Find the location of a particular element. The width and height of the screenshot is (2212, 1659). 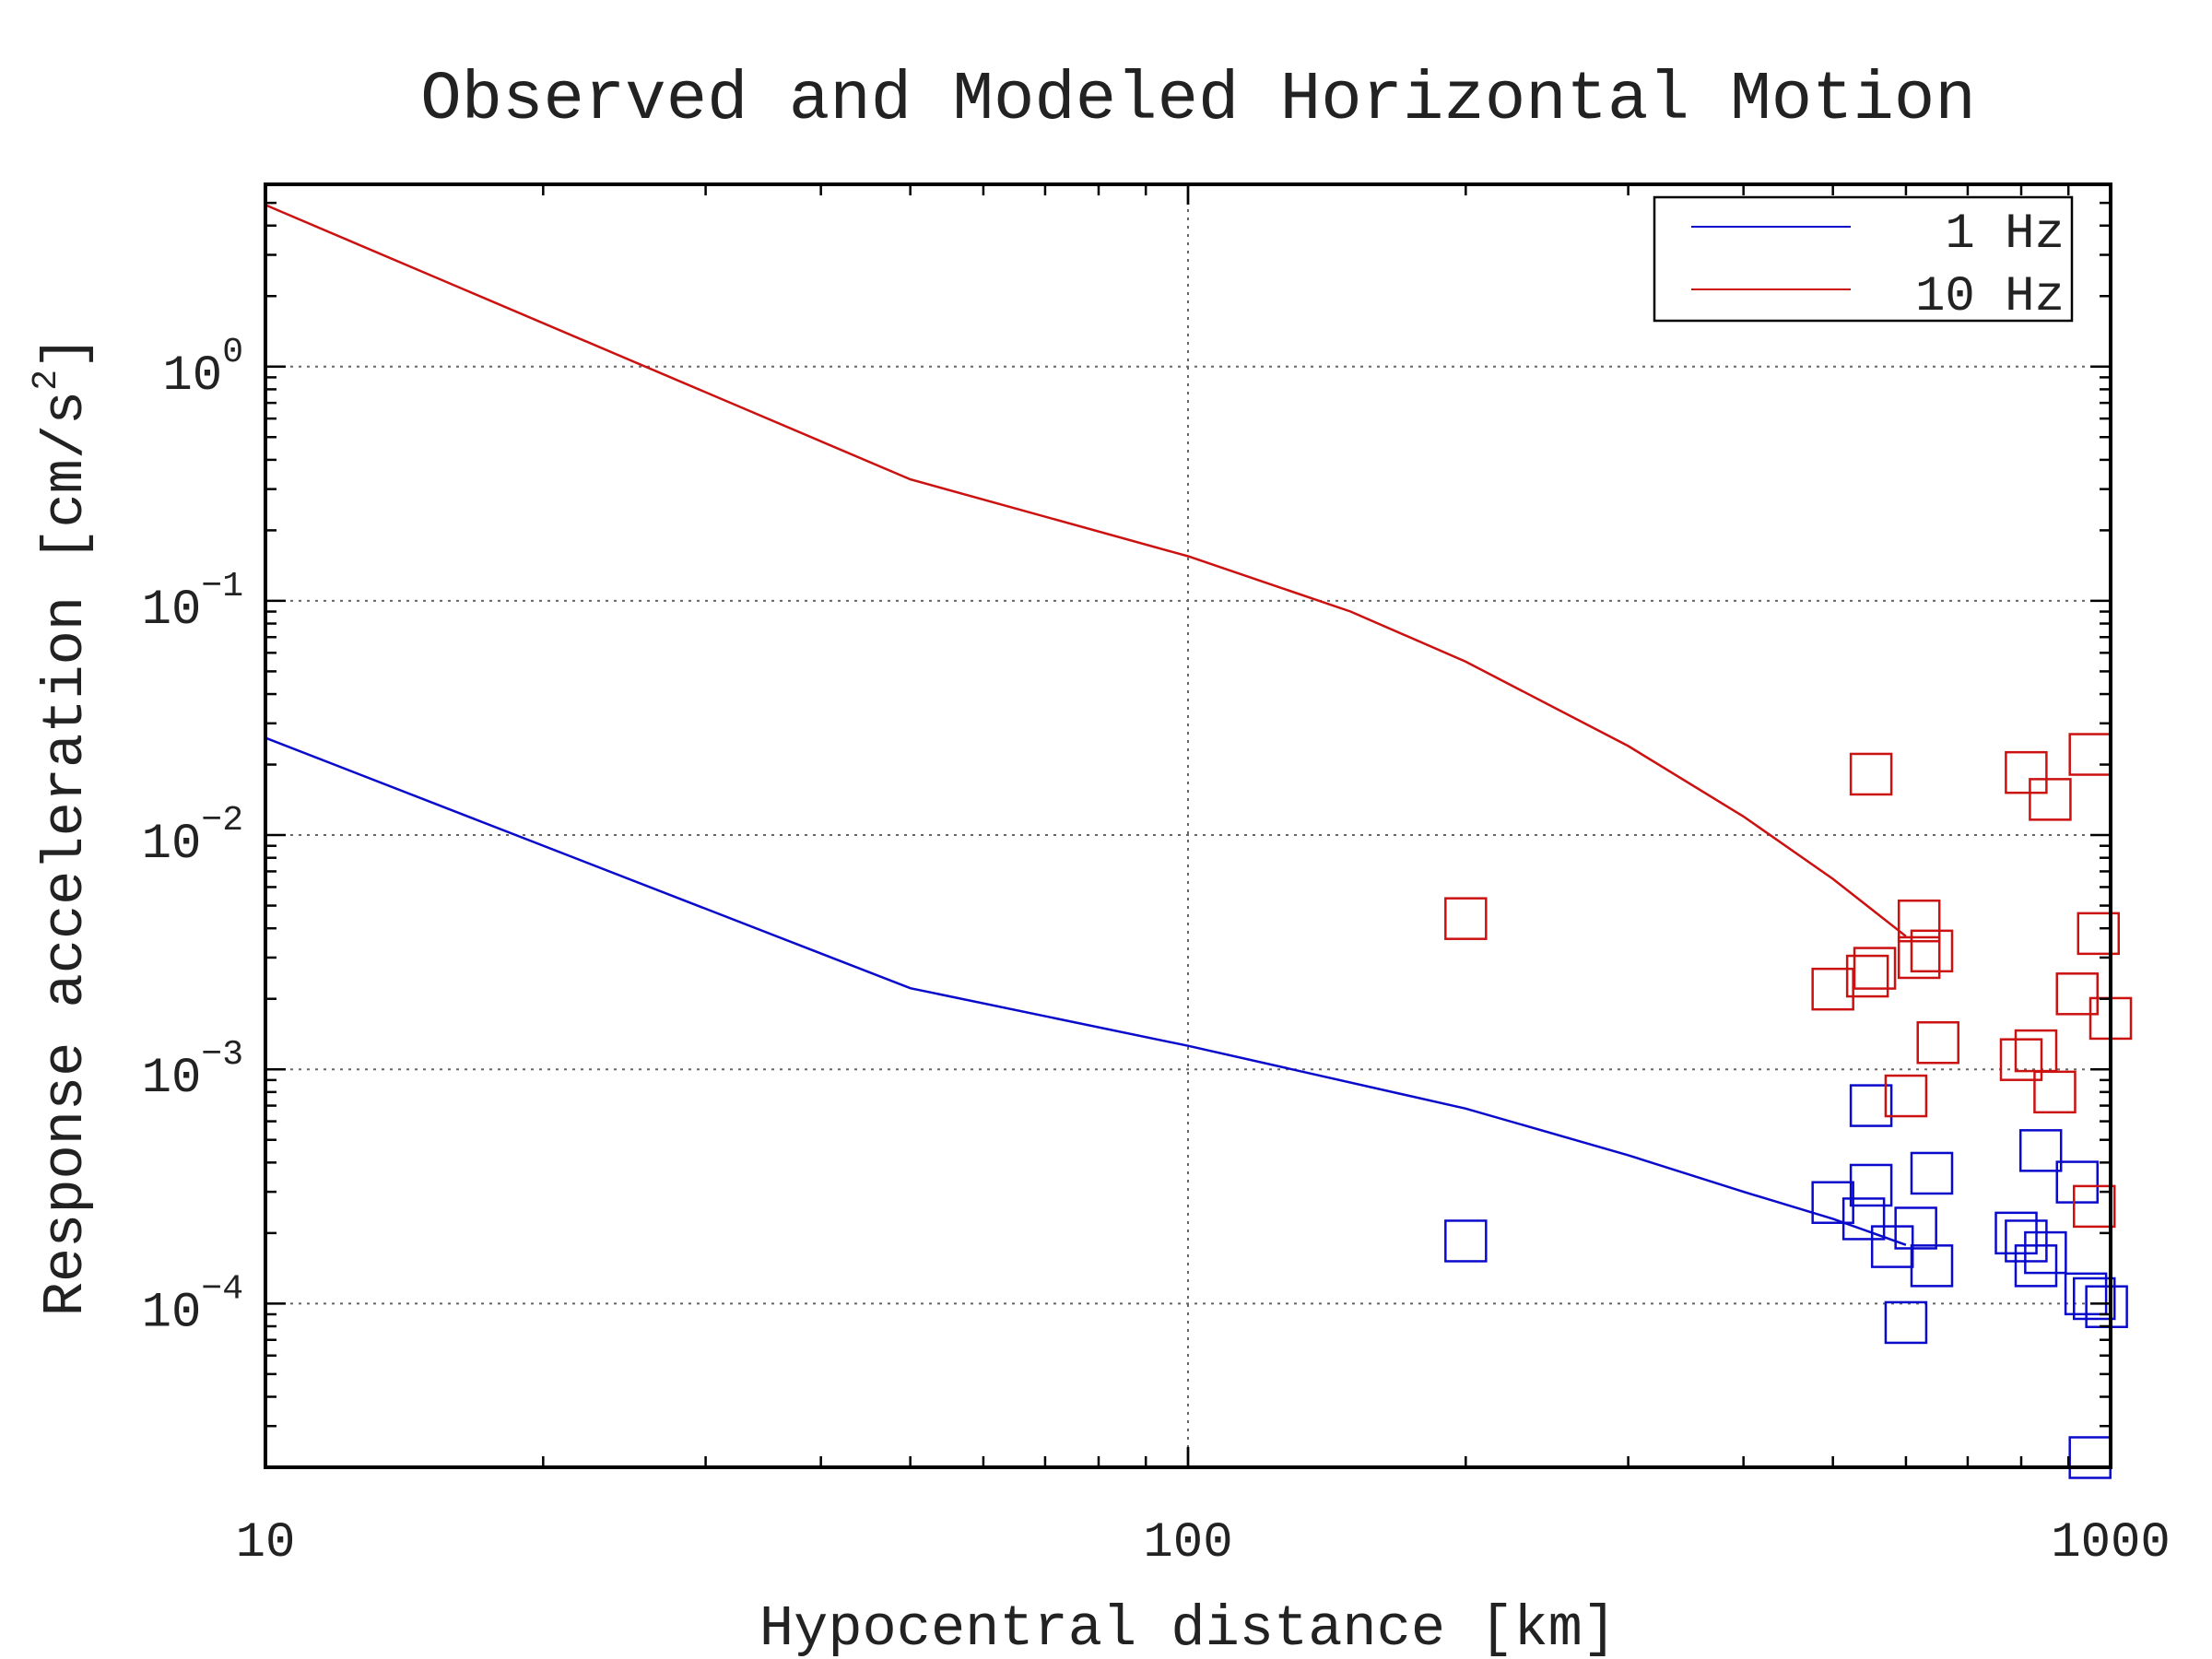

x-tick-label: 100 is located at coordinates (1187, 1543).